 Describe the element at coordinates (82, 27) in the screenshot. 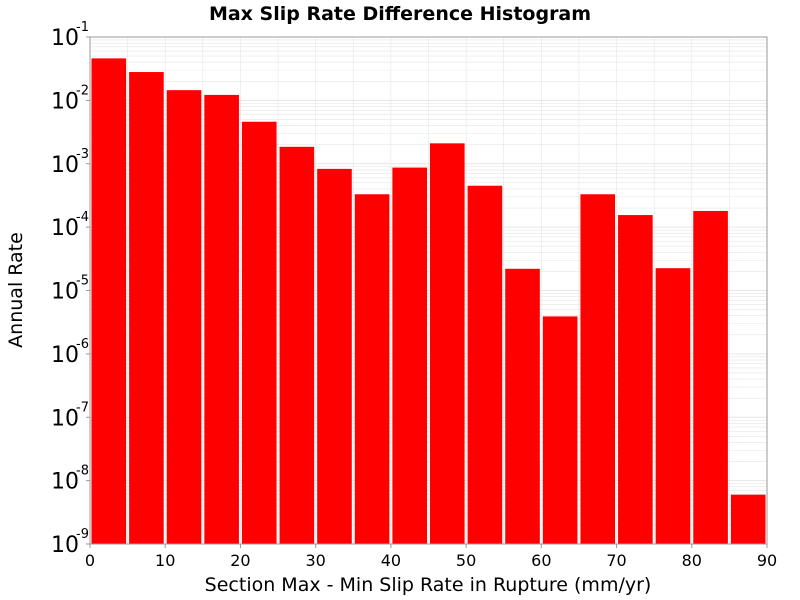

I see `y-tick-exponent: -1` at that location.